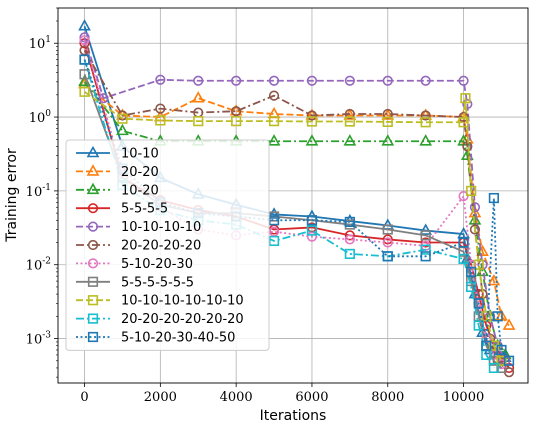 This screenshot has height=432, width=540. I want to click on x-tick-label: 6000, so click(311, 397).